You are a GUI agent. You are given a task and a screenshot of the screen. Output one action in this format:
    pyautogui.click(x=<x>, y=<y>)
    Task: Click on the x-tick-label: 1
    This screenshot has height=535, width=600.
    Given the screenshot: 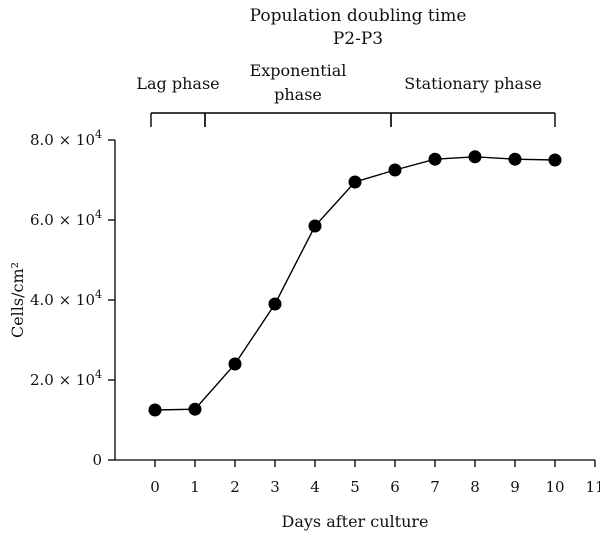 What is the action you would take?
    pyautogui.click(x=195, y=487)
    